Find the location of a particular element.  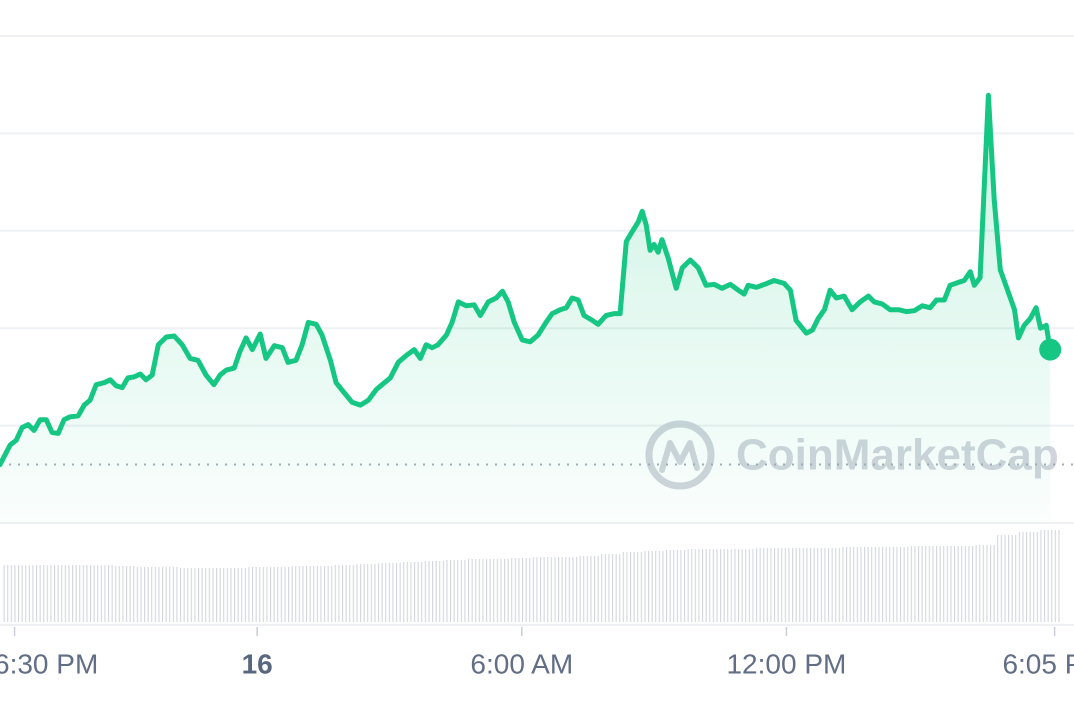

x-tick-label: 16 is located at coordinates (257, 663).